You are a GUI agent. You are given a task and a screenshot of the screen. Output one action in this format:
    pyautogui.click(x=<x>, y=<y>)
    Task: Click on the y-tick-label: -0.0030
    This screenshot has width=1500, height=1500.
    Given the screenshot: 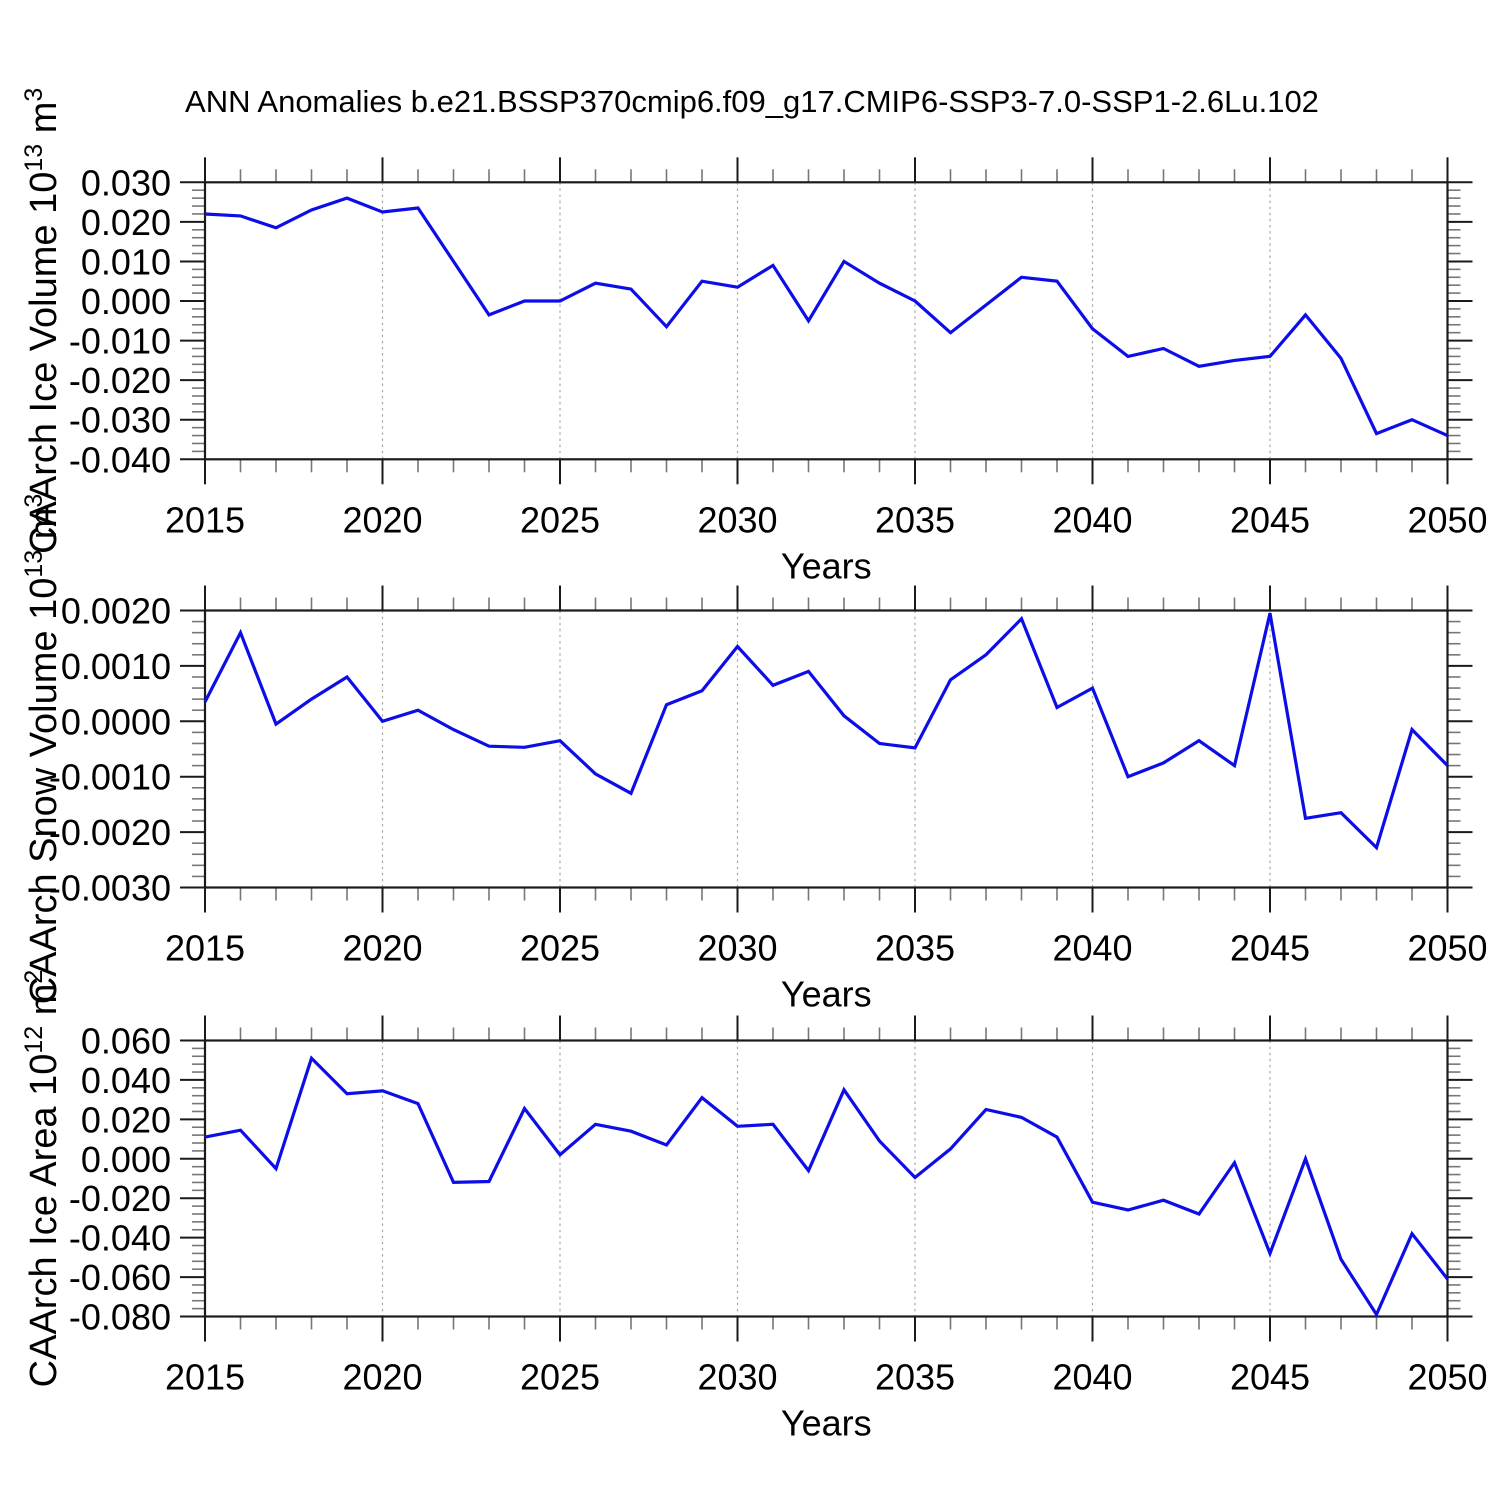 What is the action you would take?
    pyautogui.click(x=110, y=888)
    